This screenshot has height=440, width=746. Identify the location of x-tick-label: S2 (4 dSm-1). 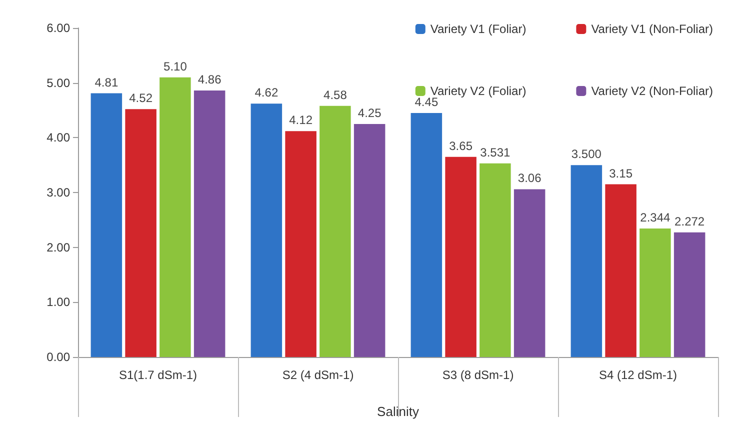
(318, 375).